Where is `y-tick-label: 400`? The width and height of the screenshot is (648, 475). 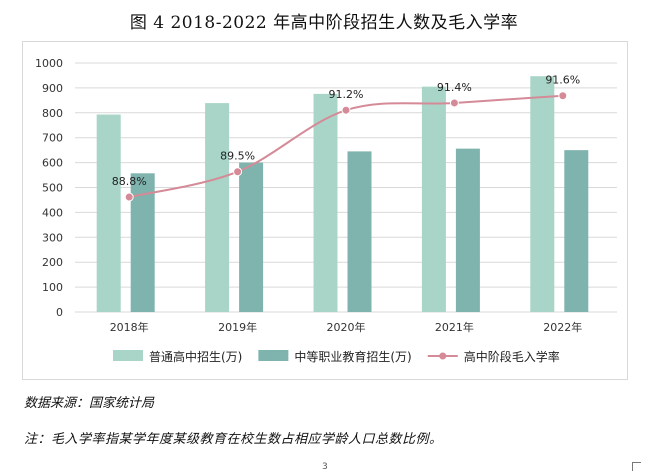 y-tick-label: 400 is located at coordinates (52, 212).